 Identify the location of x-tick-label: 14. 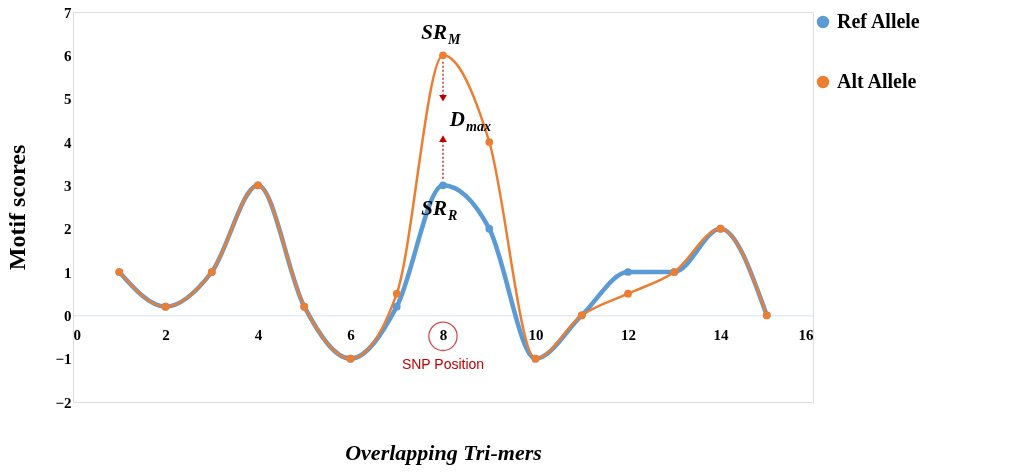
(721, 334).